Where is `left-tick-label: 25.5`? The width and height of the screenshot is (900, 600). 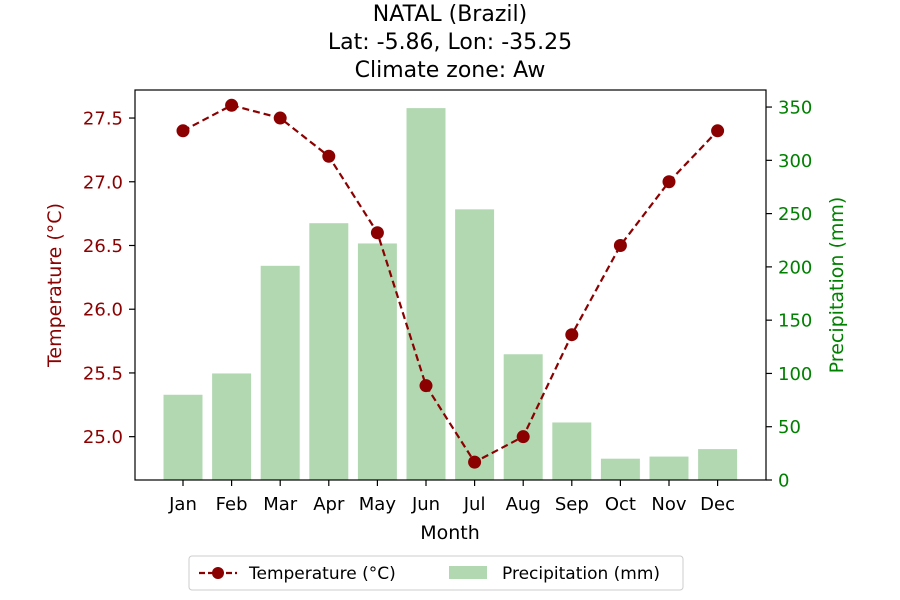
left-tick-label: 25.5 is located at coordinates (103, 373).